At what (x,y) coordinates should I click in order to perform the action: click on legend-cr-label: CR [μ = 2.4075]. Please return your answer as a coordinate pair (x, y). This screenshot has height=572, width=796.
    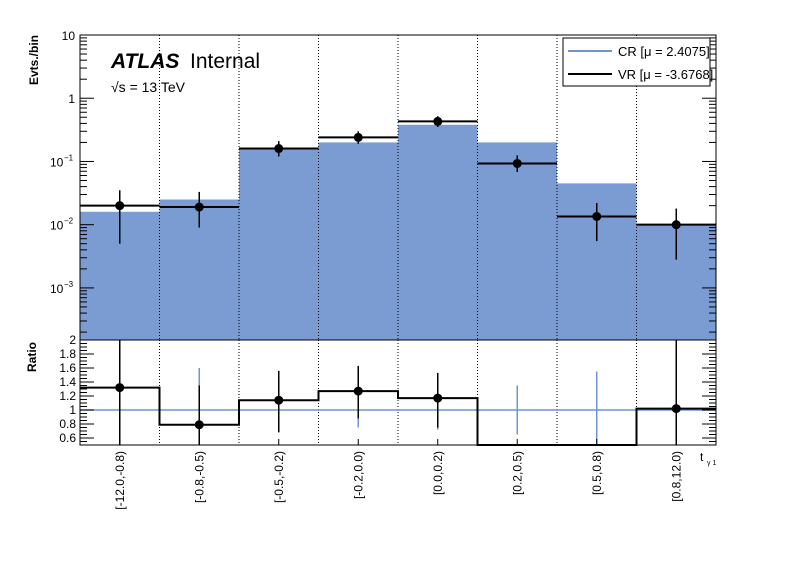
    Looking at the image, I should click on (664, 51).